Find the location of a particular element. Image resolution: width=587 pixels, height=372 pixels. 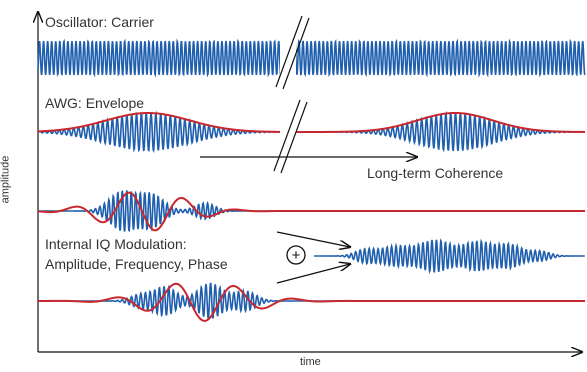

x-axis-label: time is located at coordinates (310, 362).